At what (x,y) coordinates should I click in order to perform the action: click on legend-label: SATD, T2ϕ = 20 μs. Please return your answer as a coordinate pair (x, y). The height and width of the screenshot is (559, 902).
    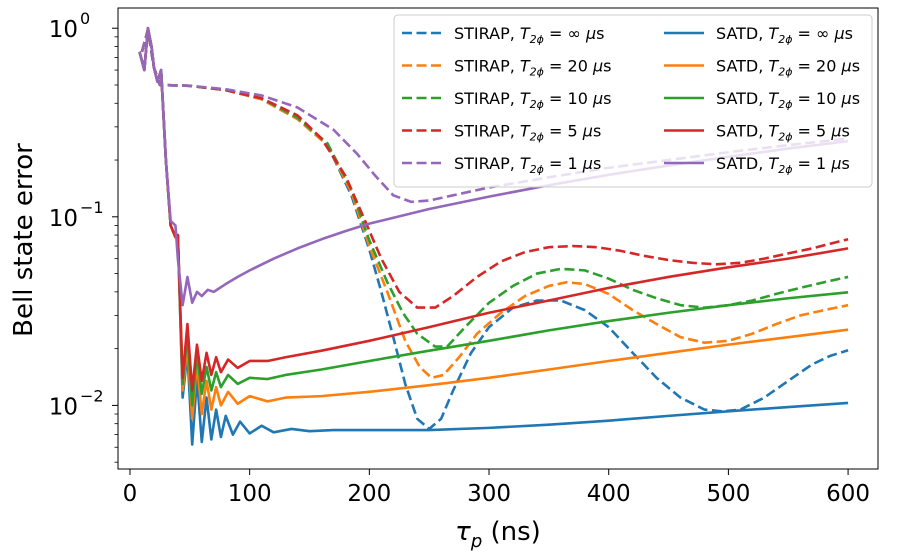
    Looking at the image, I should click on (788, 68).